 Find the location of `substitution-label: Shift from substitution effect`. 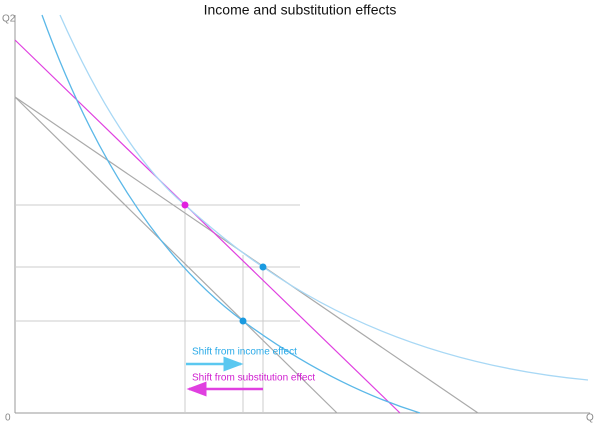

substitution-label: Shift from substitution effect is located at coordinates (253, 378).